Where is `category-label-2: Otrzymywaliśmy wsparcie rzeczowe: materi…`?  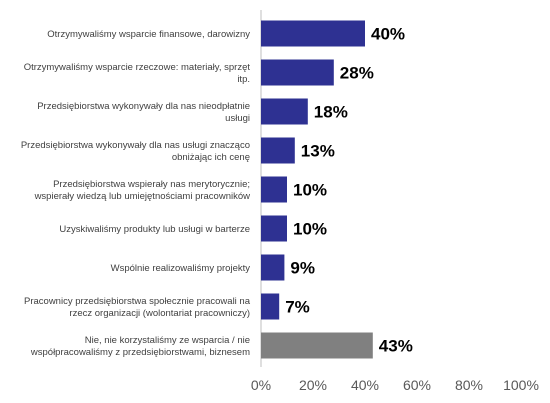 category-label-2: Otrzymywaliśmy wsparcie rzeczowe: materi… is located at coordinates (137, 73).